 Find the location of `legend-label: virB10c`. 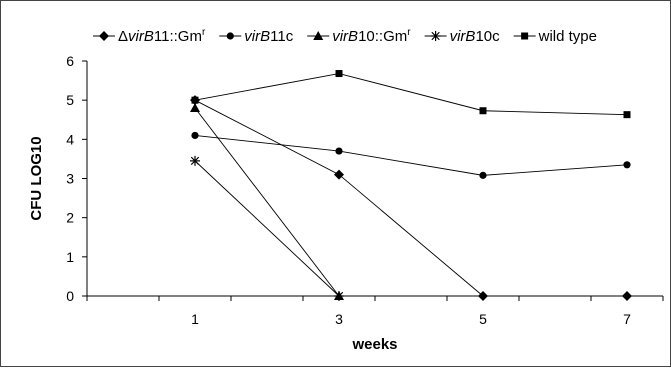

legend-label: virB10c is located at coordinates (475, 36).